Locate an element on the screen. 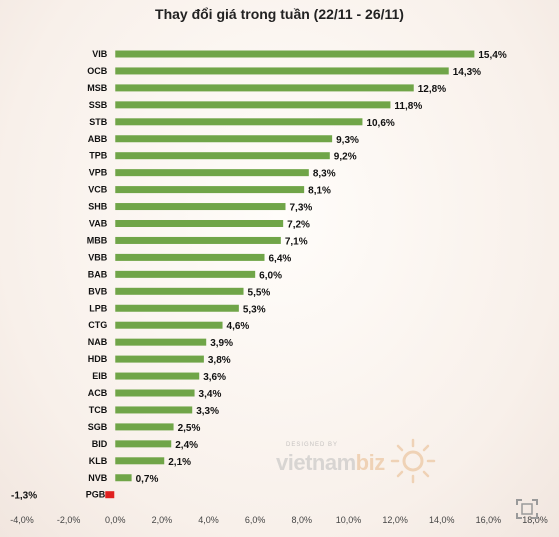 The height and width of the screenshot is (537, 559). value-label-bab: 6,0% is located at coordinates (270, 275).